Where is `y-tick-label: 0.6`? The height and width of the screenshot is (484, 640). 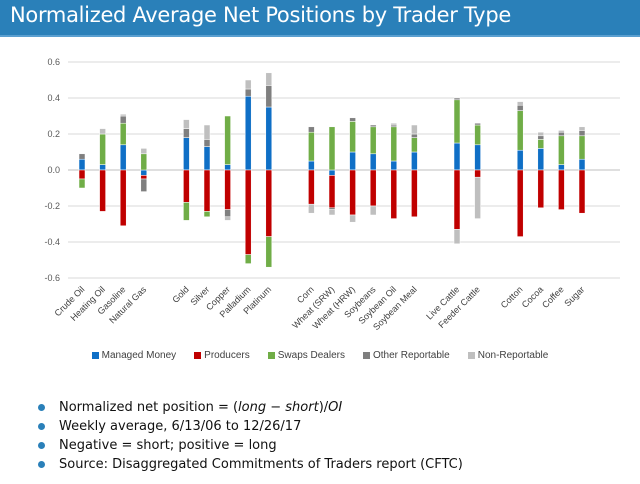
y-tick-label: 0.6 is located at coordinates (53, 62).